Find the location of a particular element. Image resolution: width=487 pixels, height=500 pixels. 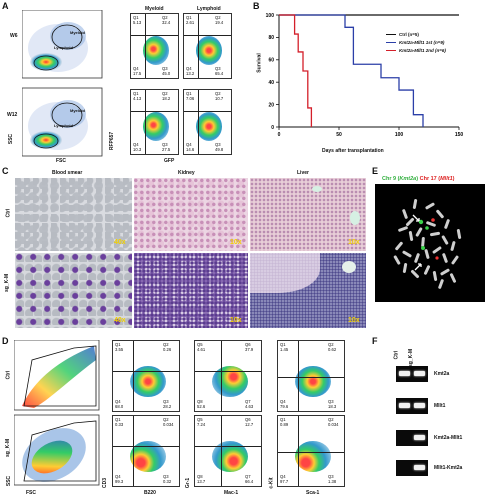

flow-plot: Q1 2.61 Q2 19.4 Q4 13.2 Q3 65.4 is located at coordinates (207, 46).